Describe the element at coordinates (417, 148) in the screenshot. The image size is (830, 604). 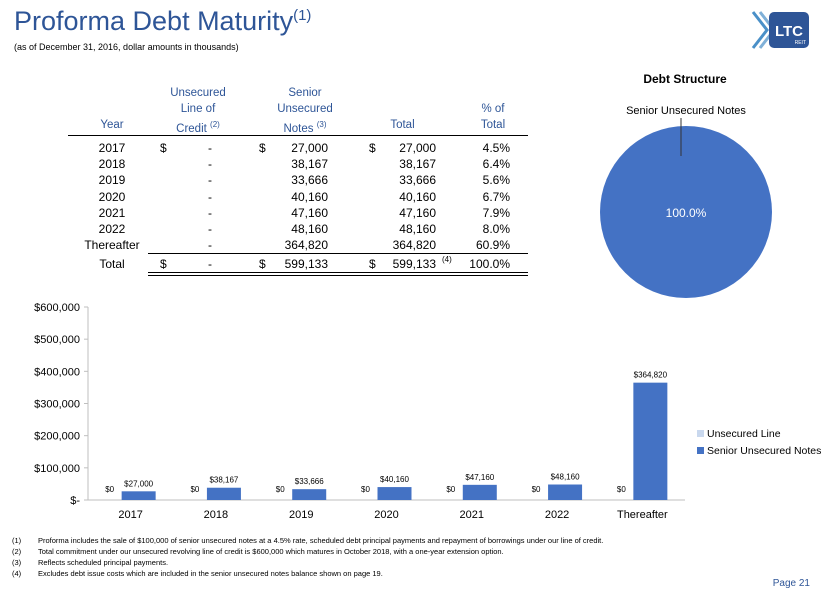
I see `table-cell-total: 27,000` at that location.